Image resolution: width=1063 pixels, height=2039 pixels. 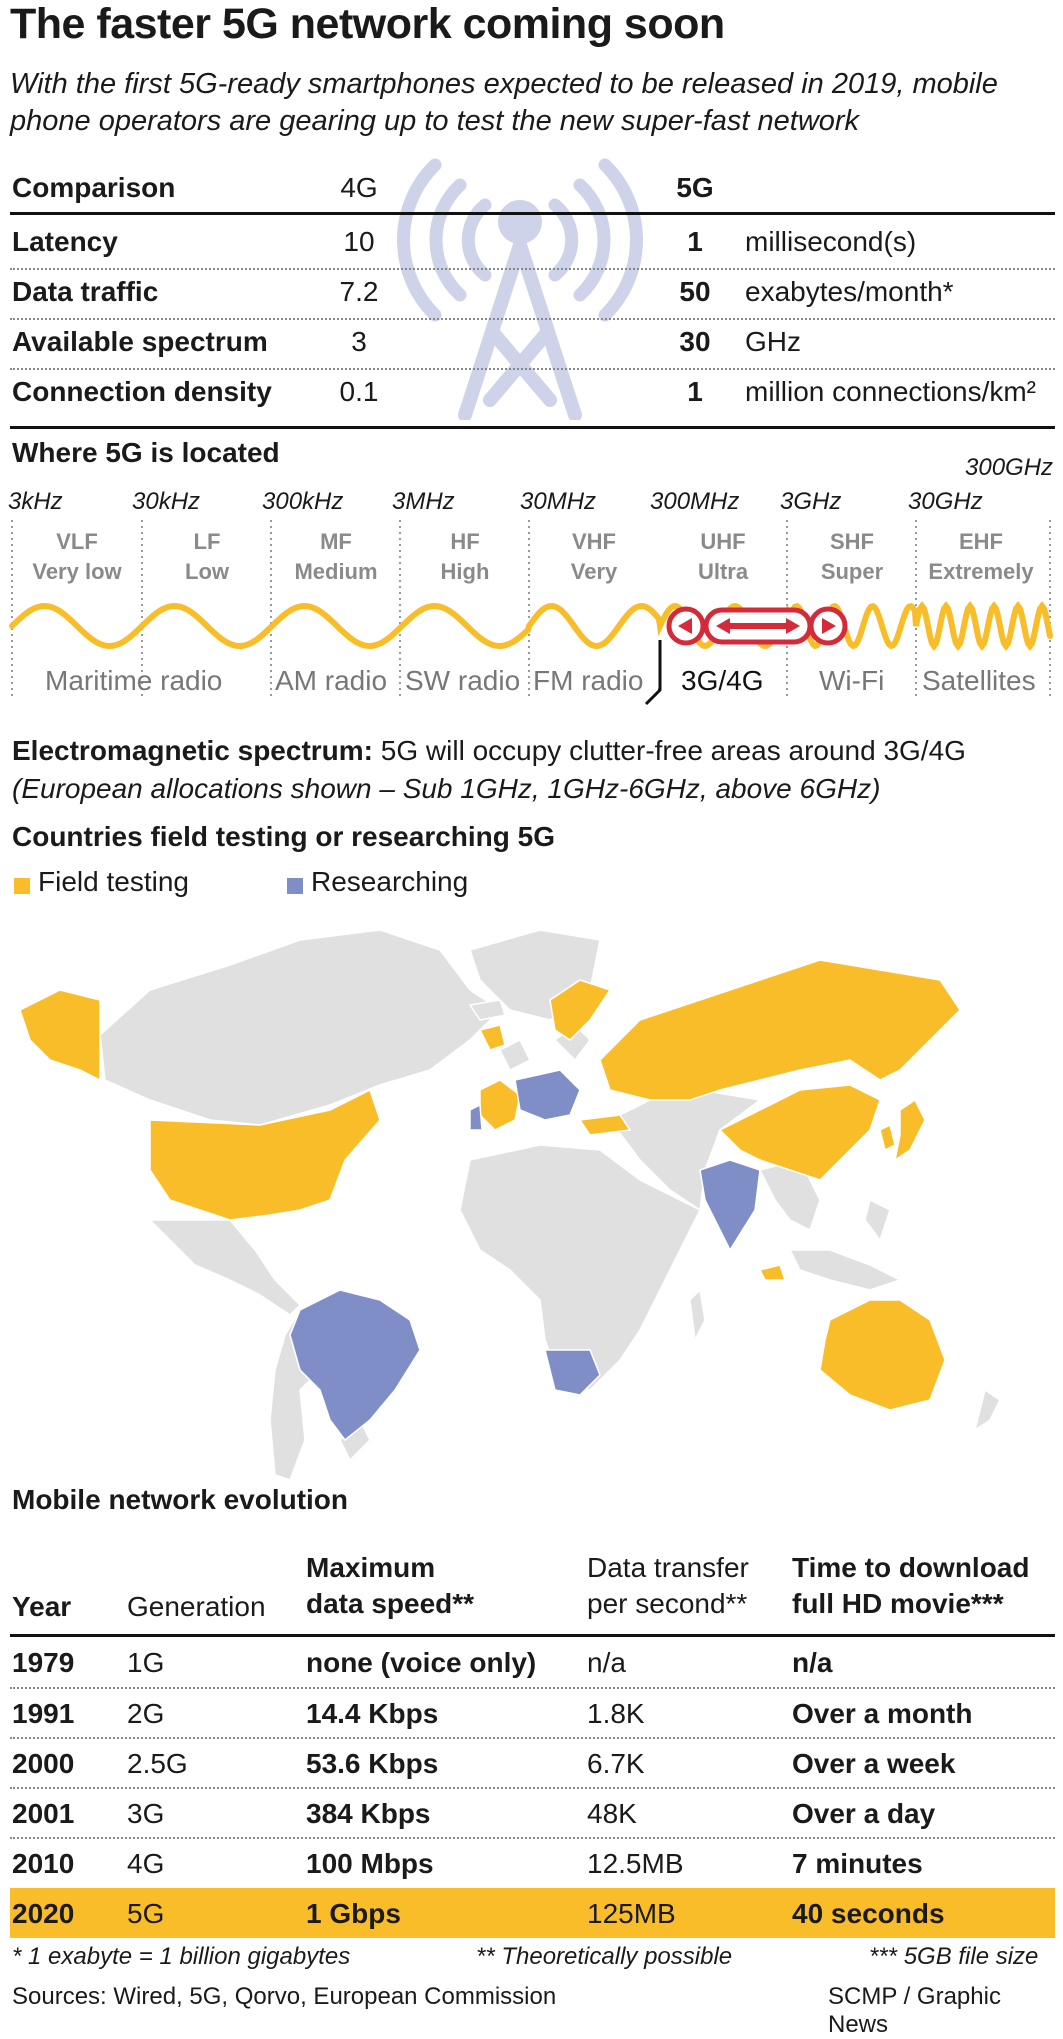 I want to click on freq-label: 3MHz, so click(x=423, y=501).